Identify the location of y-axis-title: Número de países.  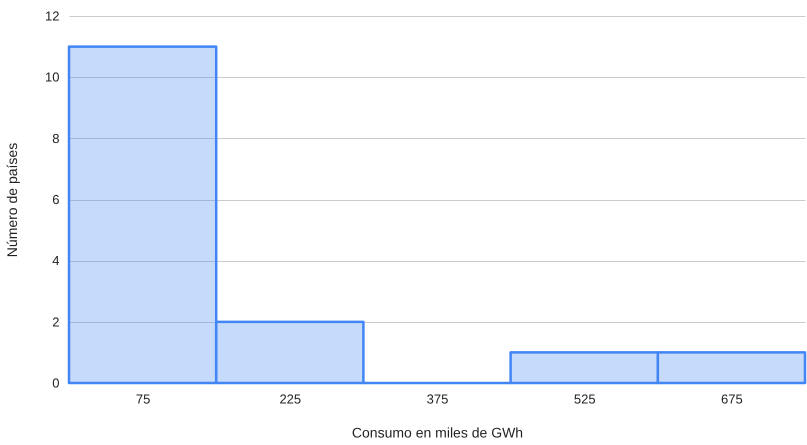
(12, 200).